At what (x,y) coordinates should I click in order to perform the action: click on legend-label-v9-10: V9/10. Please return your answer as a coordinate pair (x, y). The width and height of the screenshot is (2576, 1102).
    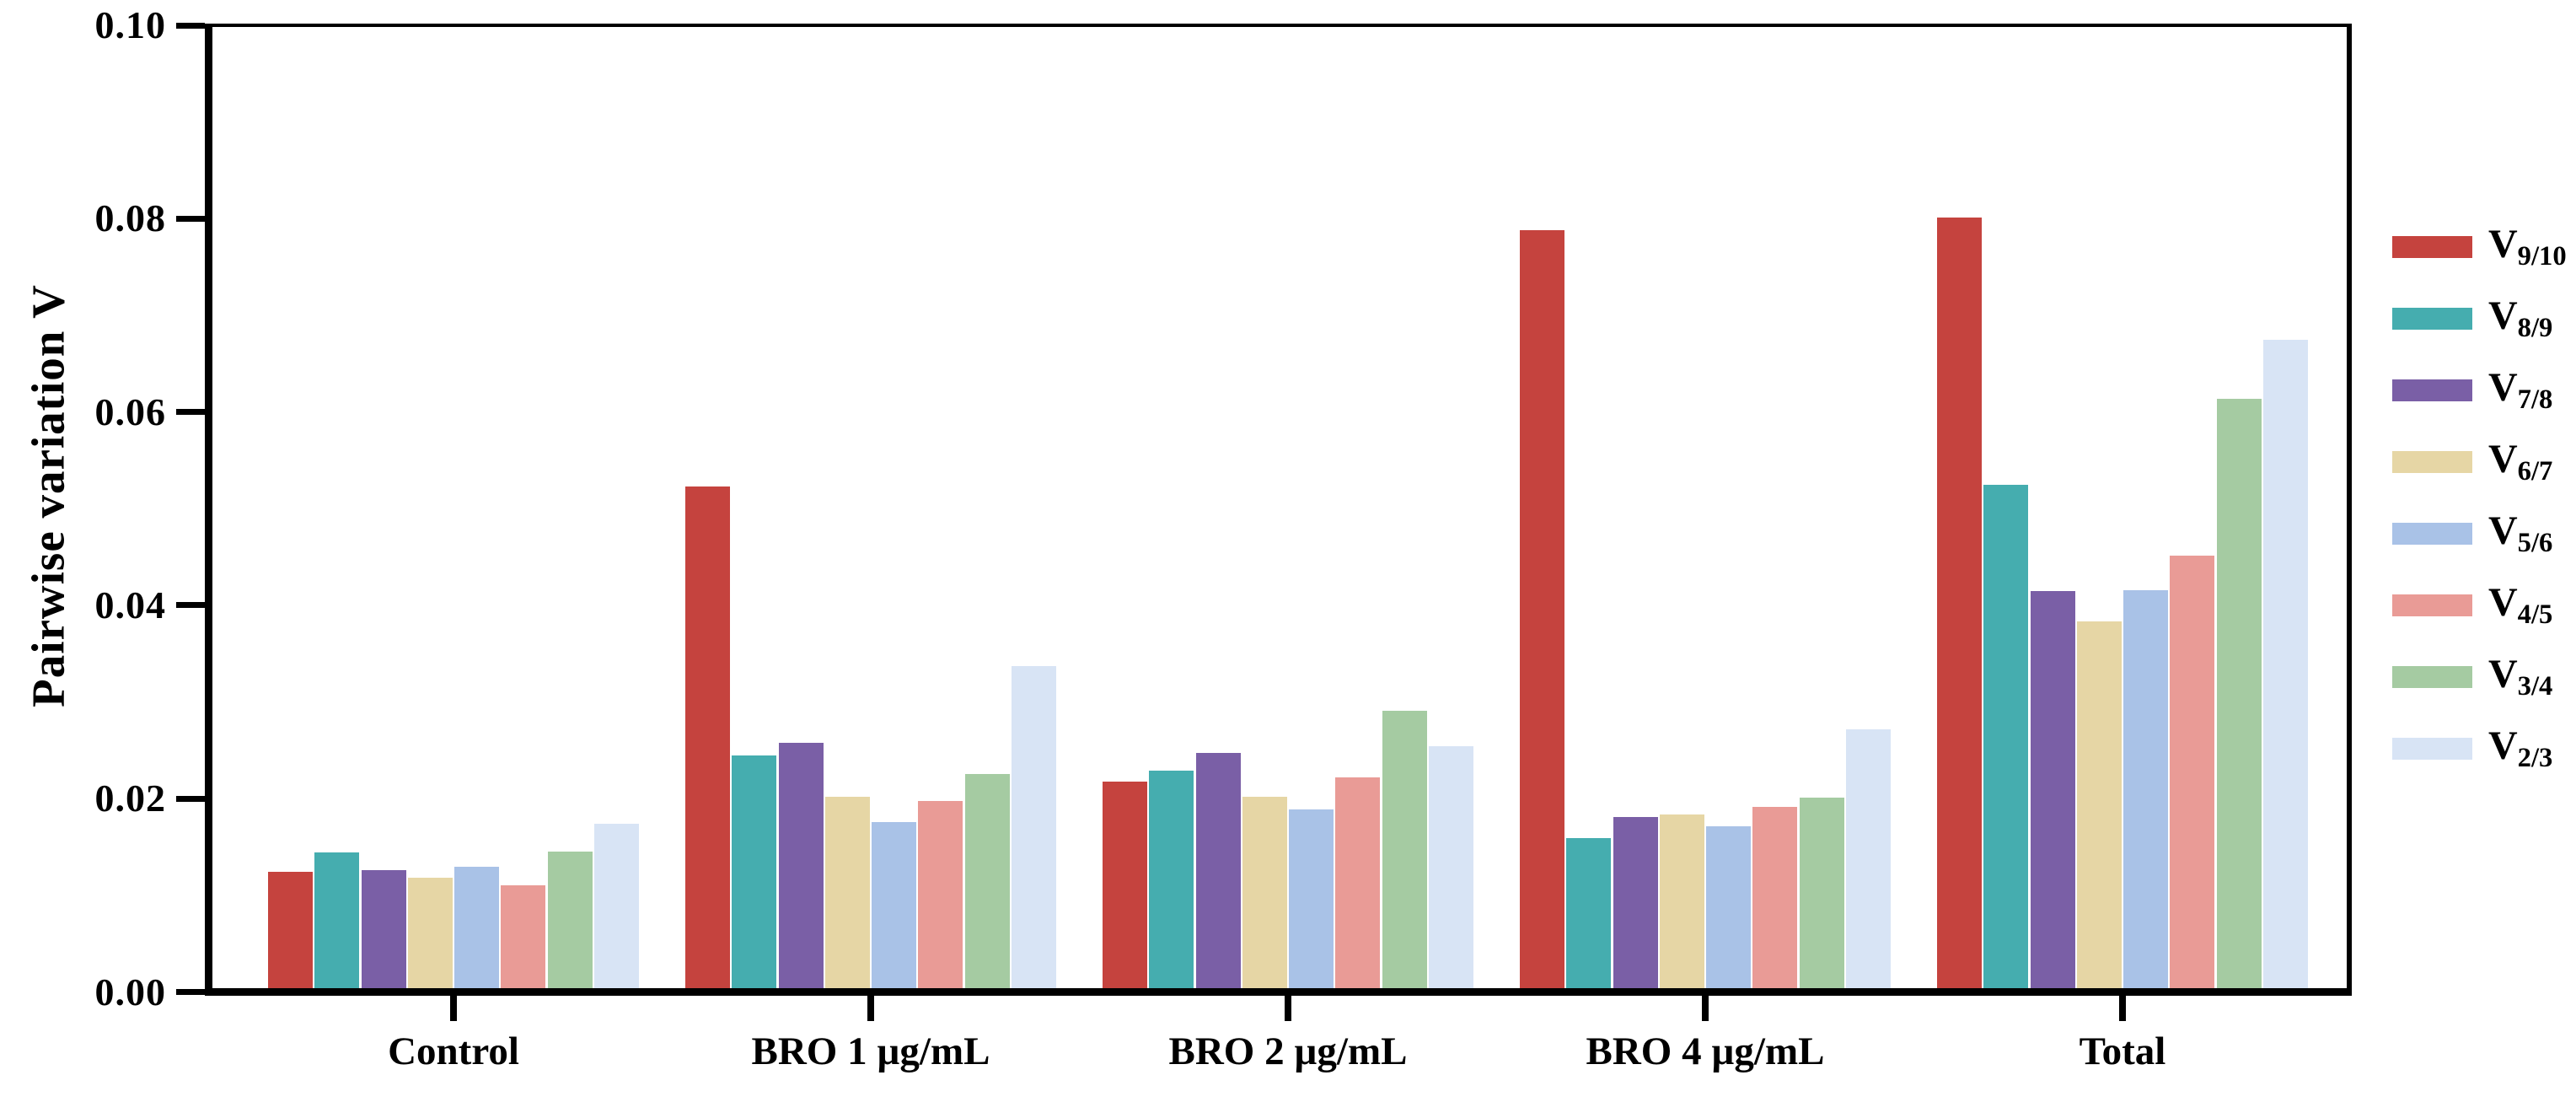
    Looking at the image, I should click on (2527, 251).